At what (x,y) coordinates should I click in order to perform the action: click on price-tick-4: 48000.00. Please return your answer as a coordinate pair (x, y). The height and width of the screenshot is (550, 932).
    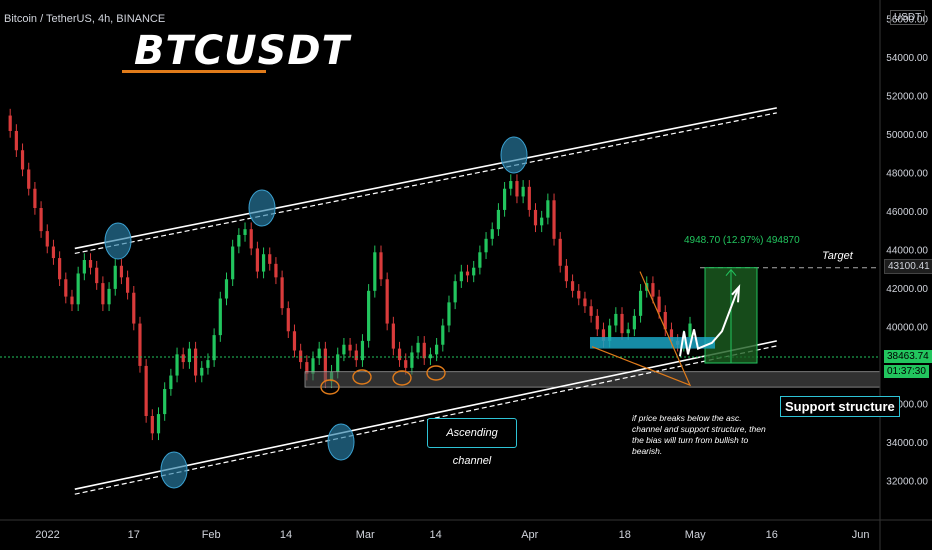
    Looking at the image, I should click on (907, 173).